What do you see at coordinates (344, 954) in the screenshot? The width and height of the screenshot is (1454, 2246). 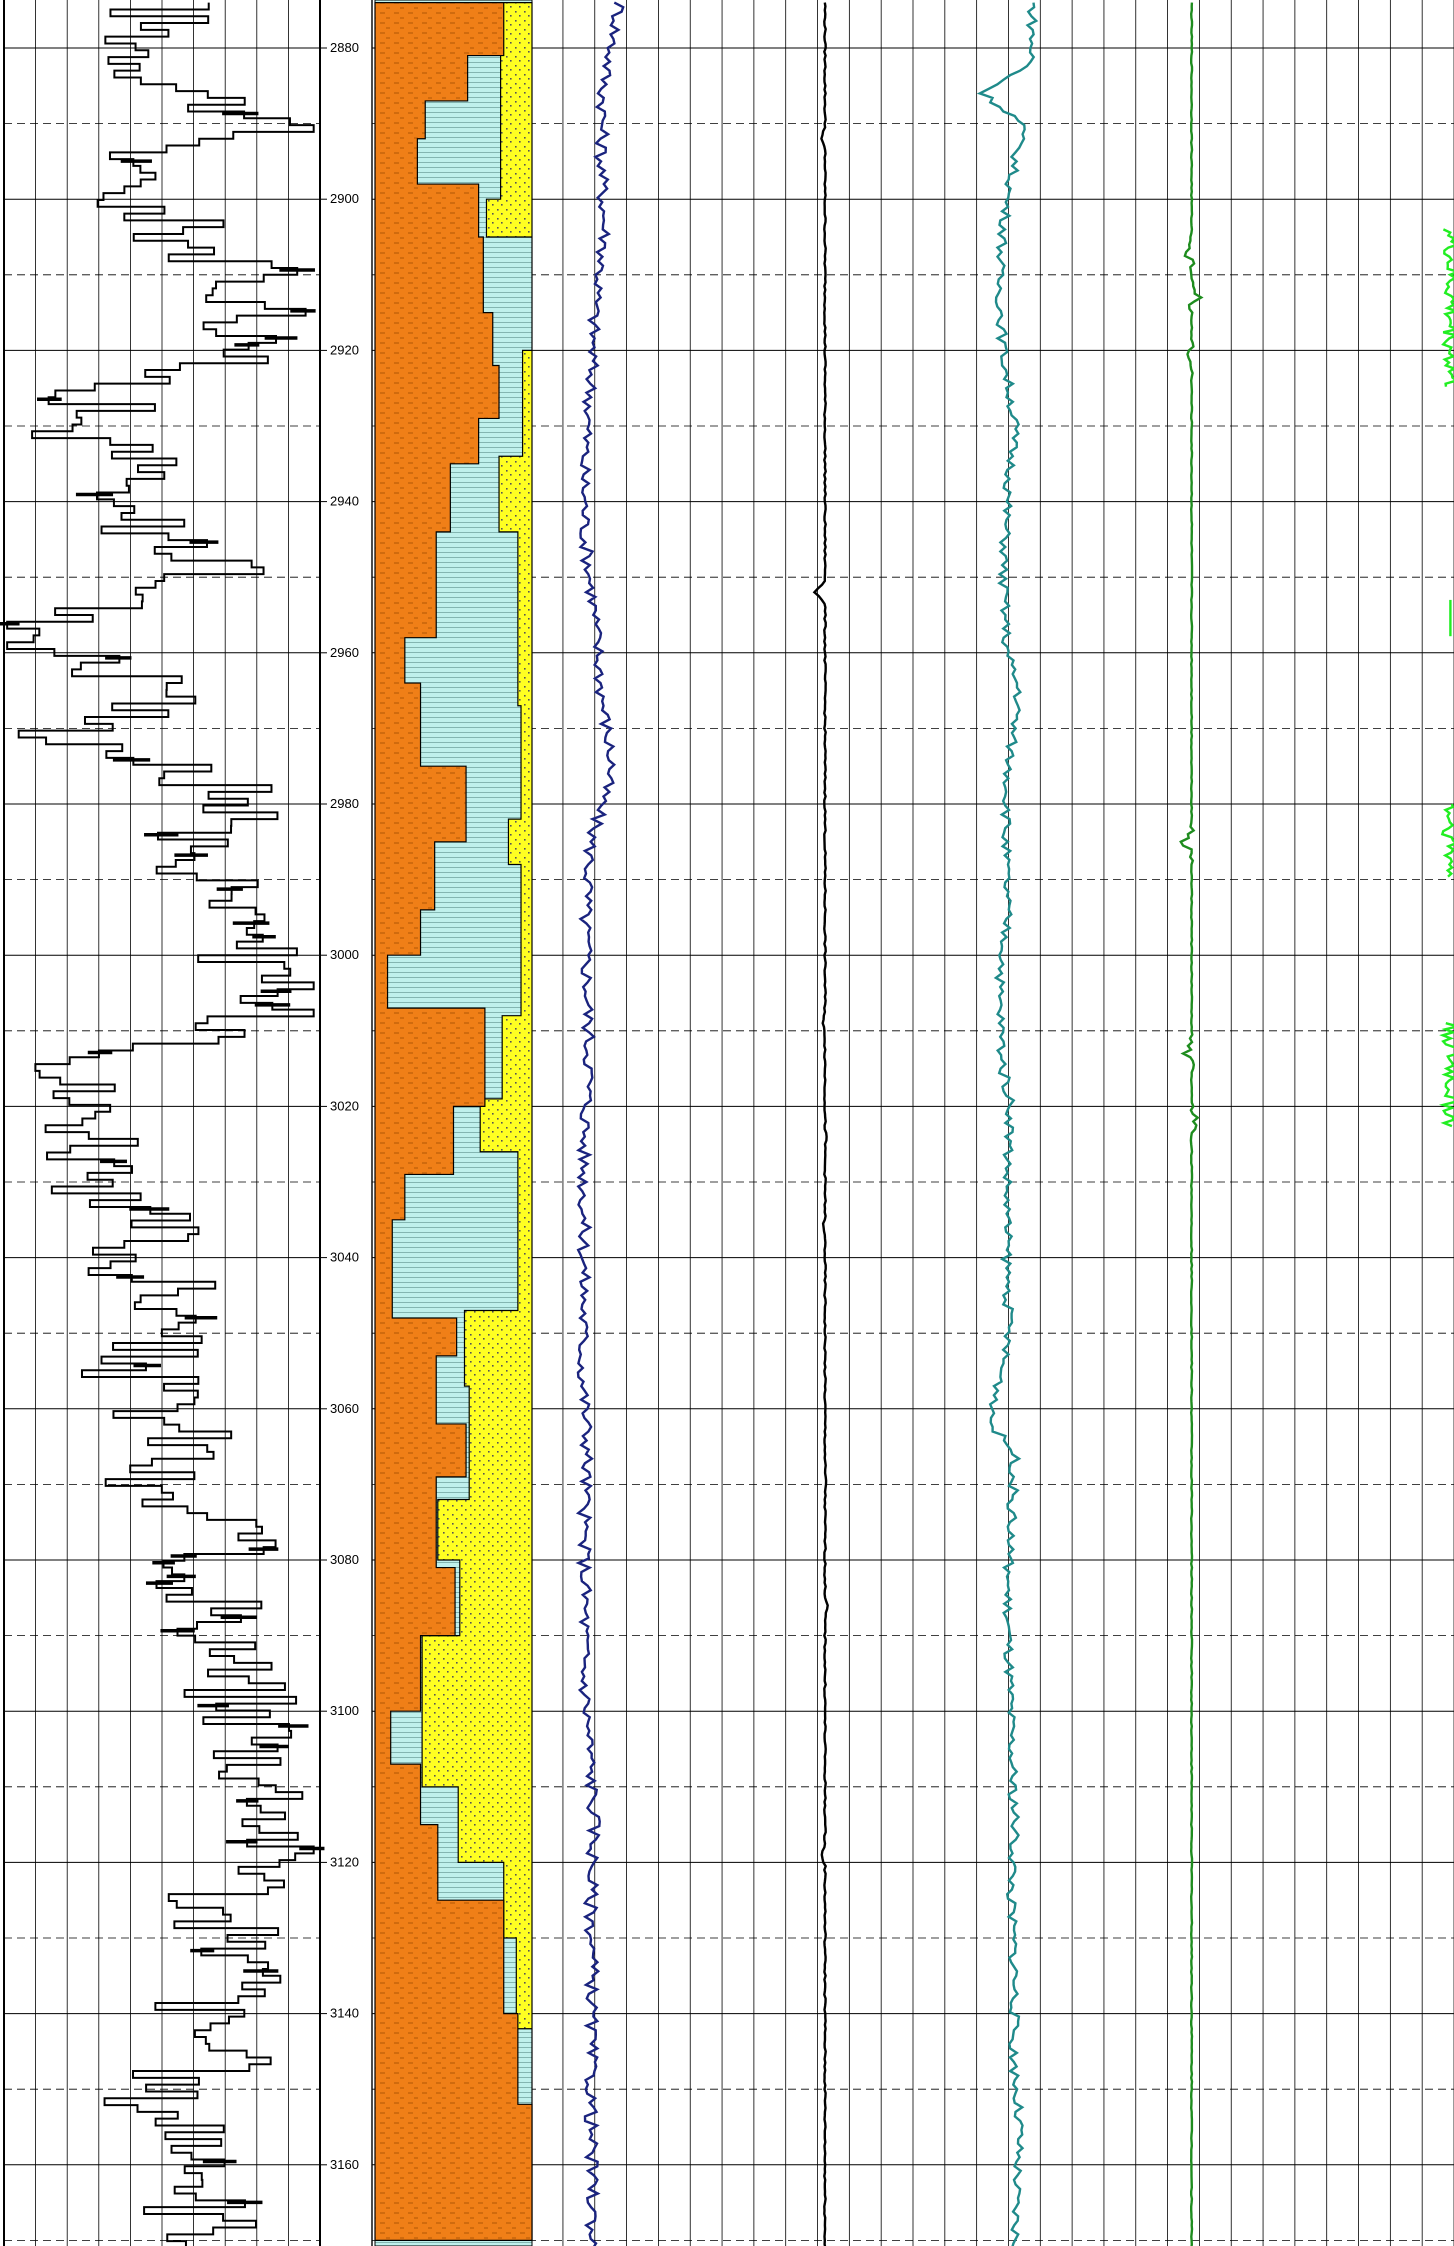 I see `depth-label-3000: 3000` at bounding box center [344, 954].